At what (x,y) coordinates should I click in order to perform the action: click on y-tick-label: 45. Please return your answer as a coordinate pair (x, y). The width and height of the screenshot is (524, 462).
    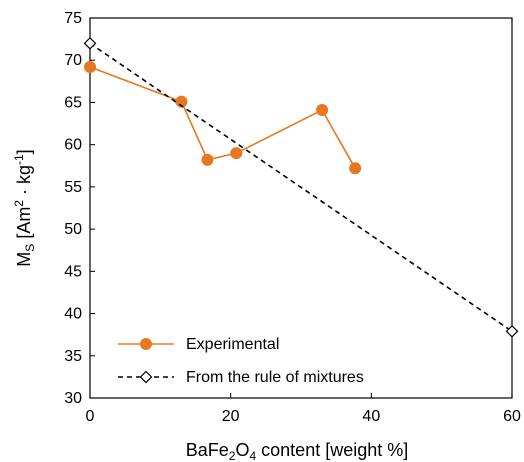
    Looking at the image, I should click on (73, 271).